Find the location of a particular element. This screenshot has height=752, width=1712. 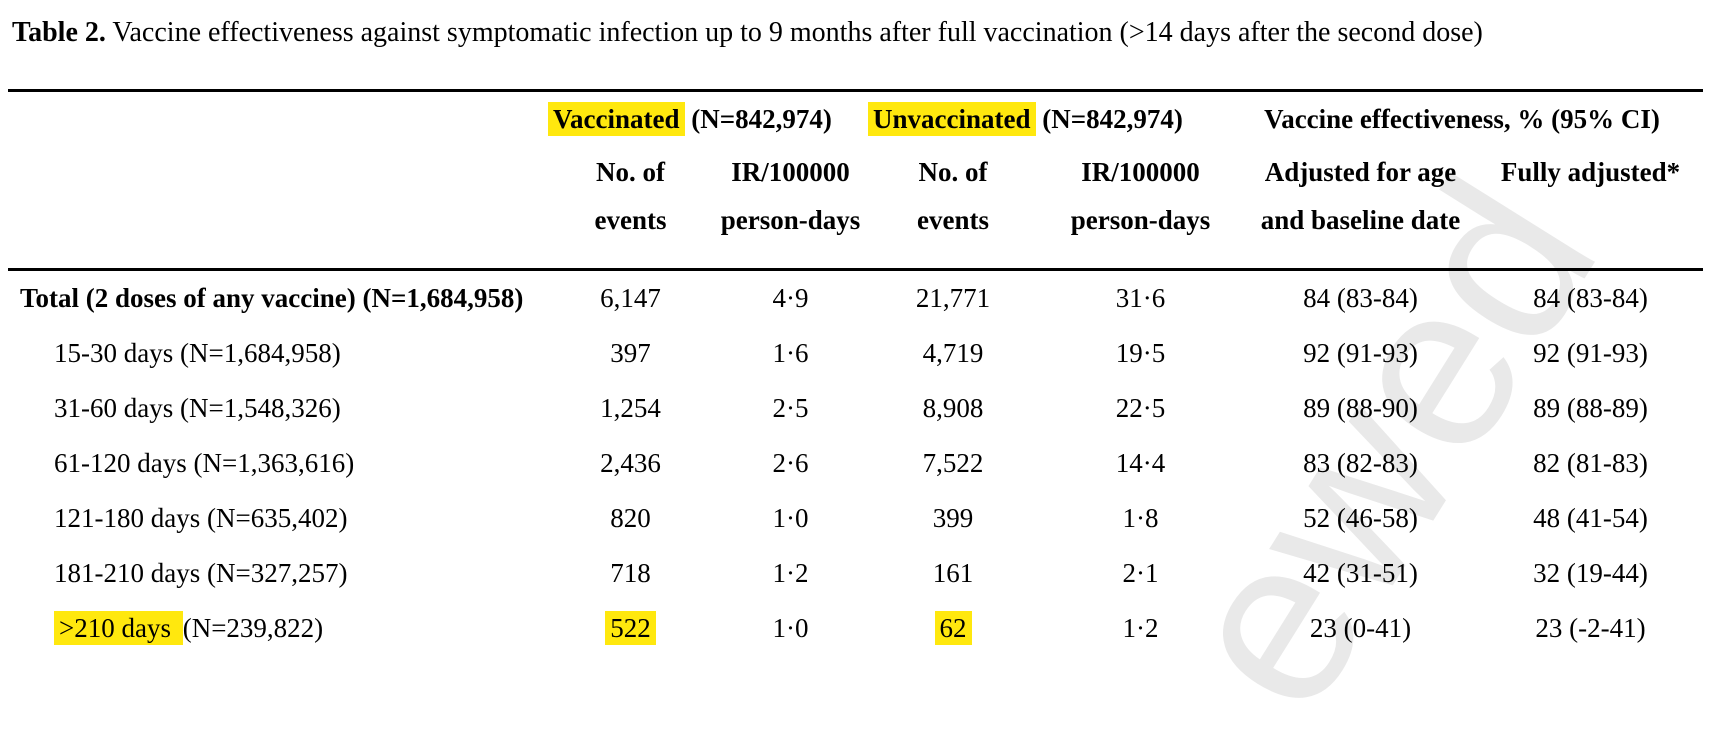

vaccinated-highlight: Vaccinated is located at coordinates (616, 119).